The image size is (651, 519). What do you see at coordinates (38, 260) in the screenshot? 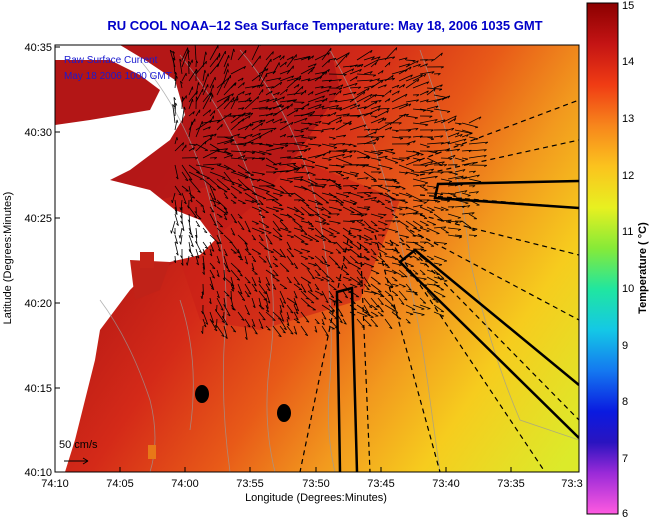
I see `y-axis-tick-labels: 40:35 40:30 40:25 40:20 40:15 40:10` at bounding box center [38, 260].